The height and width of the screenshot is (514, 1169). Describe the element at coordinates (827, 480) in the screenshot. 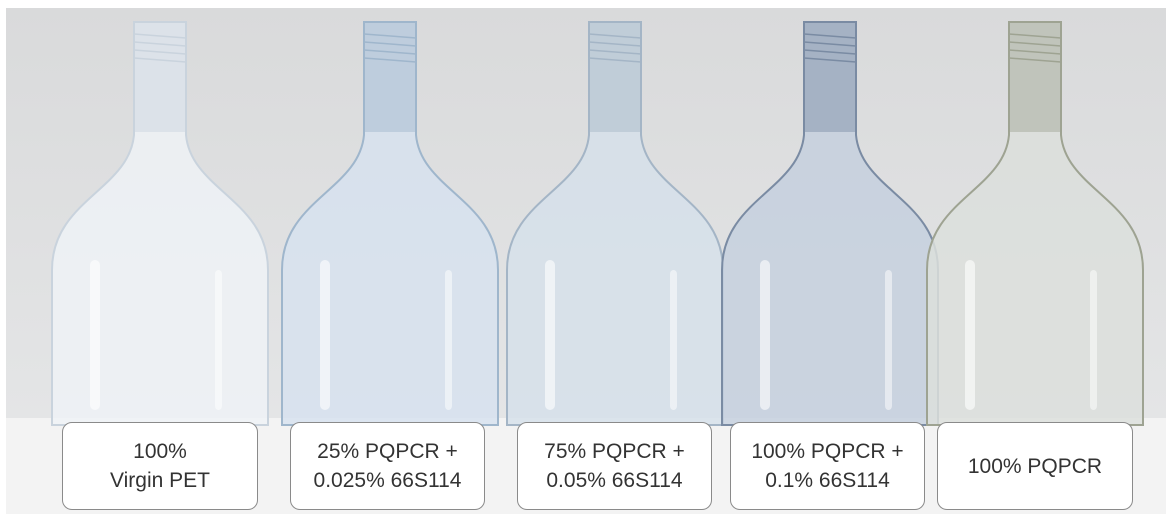

I see `label-line: 0.1% 66S114` at that location.